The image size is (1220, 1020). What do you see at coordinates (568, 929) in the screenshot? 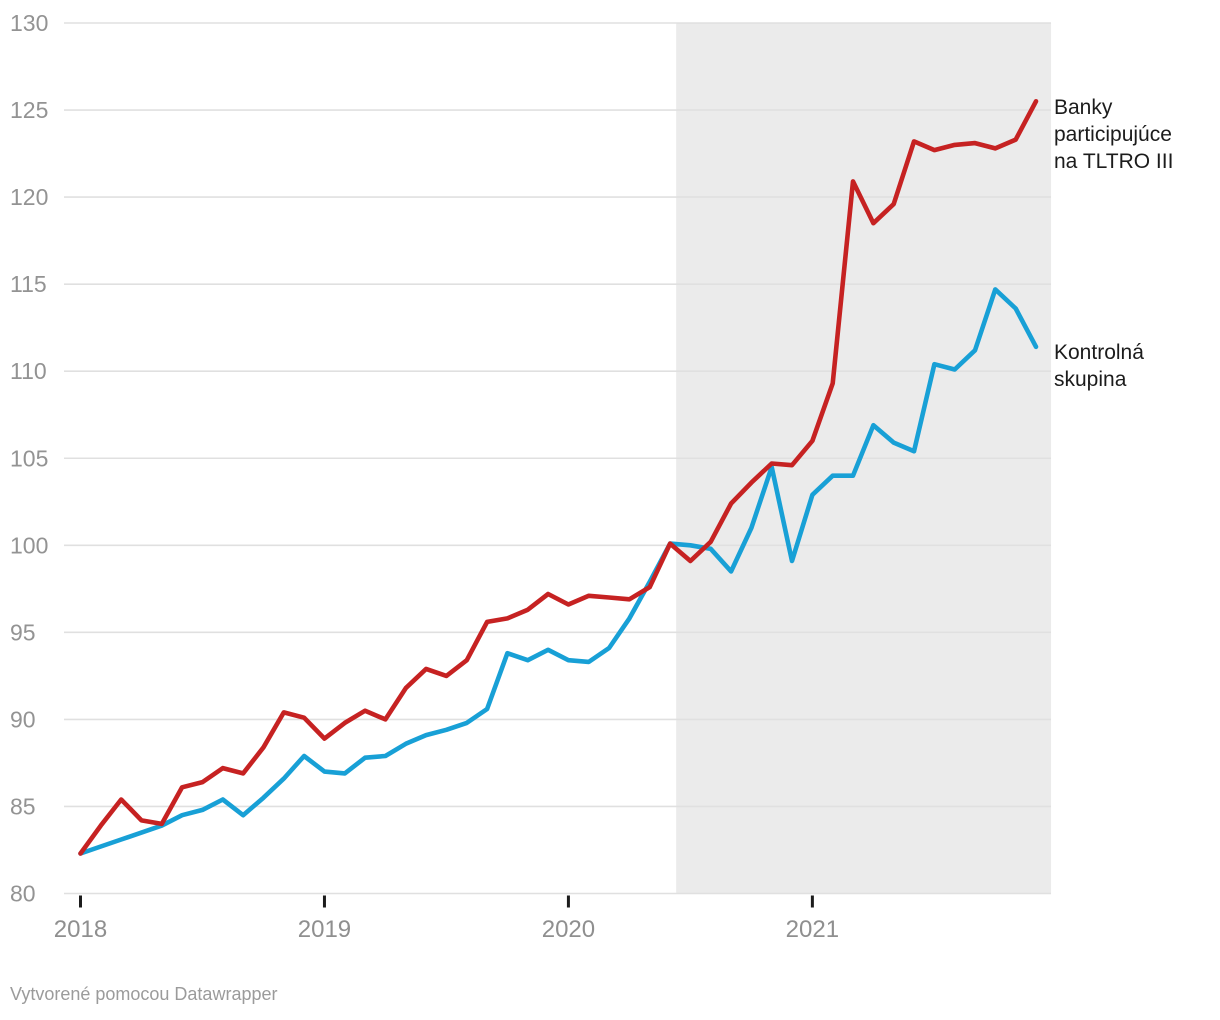
I see `x-tick-label: 2020` at bounding box center [568, 929].